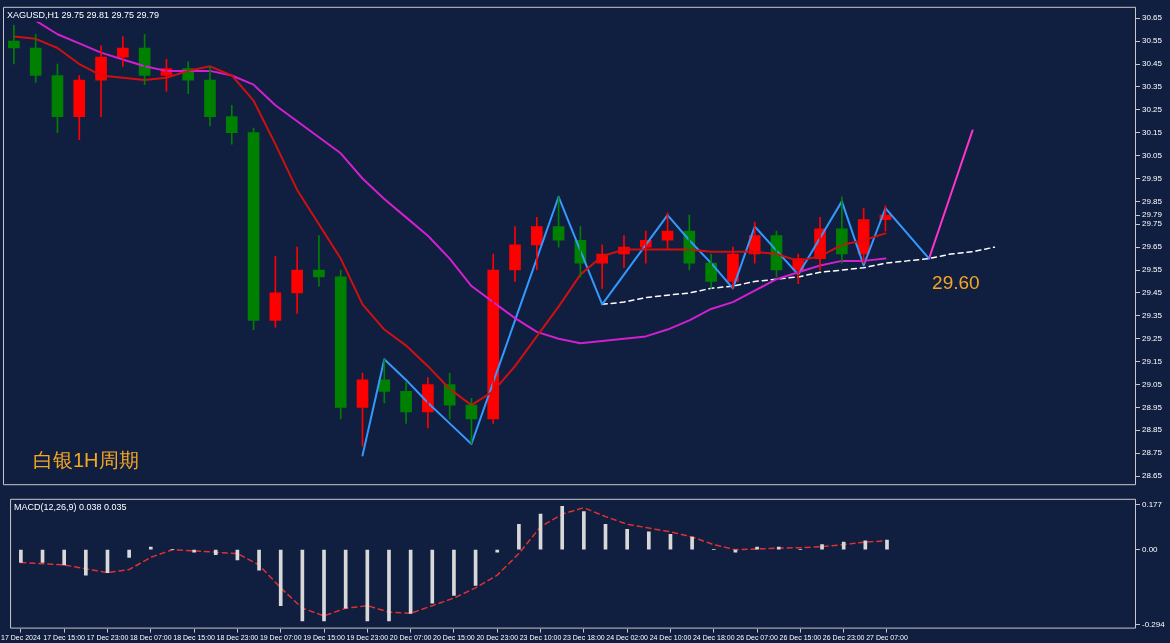 Image resolution: width=1170 pixels, height=643 pixels. Describe the element at coordinates (1152, 504) in the screenshot. I see `y-tick-label: 0.177` at that location.